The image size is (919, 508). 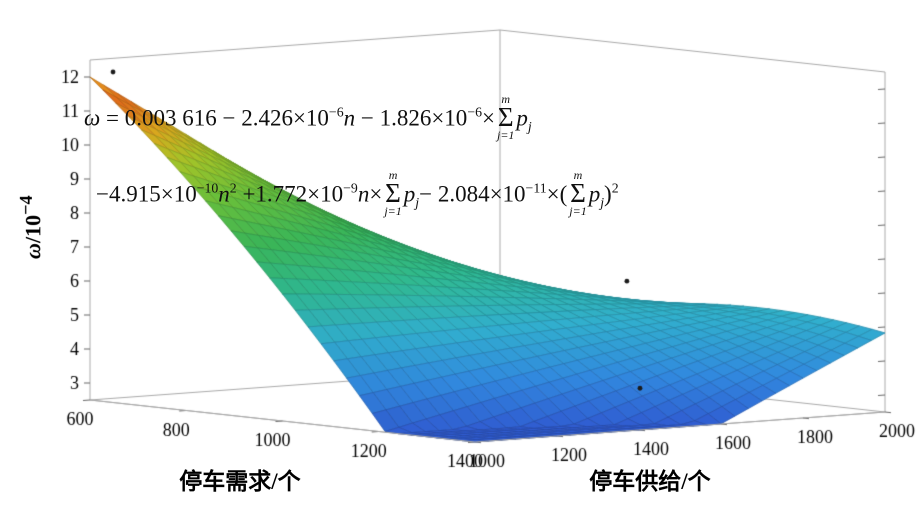 I want to click on x-axis-title: 停车需求/个, so click(x=240, y=481).